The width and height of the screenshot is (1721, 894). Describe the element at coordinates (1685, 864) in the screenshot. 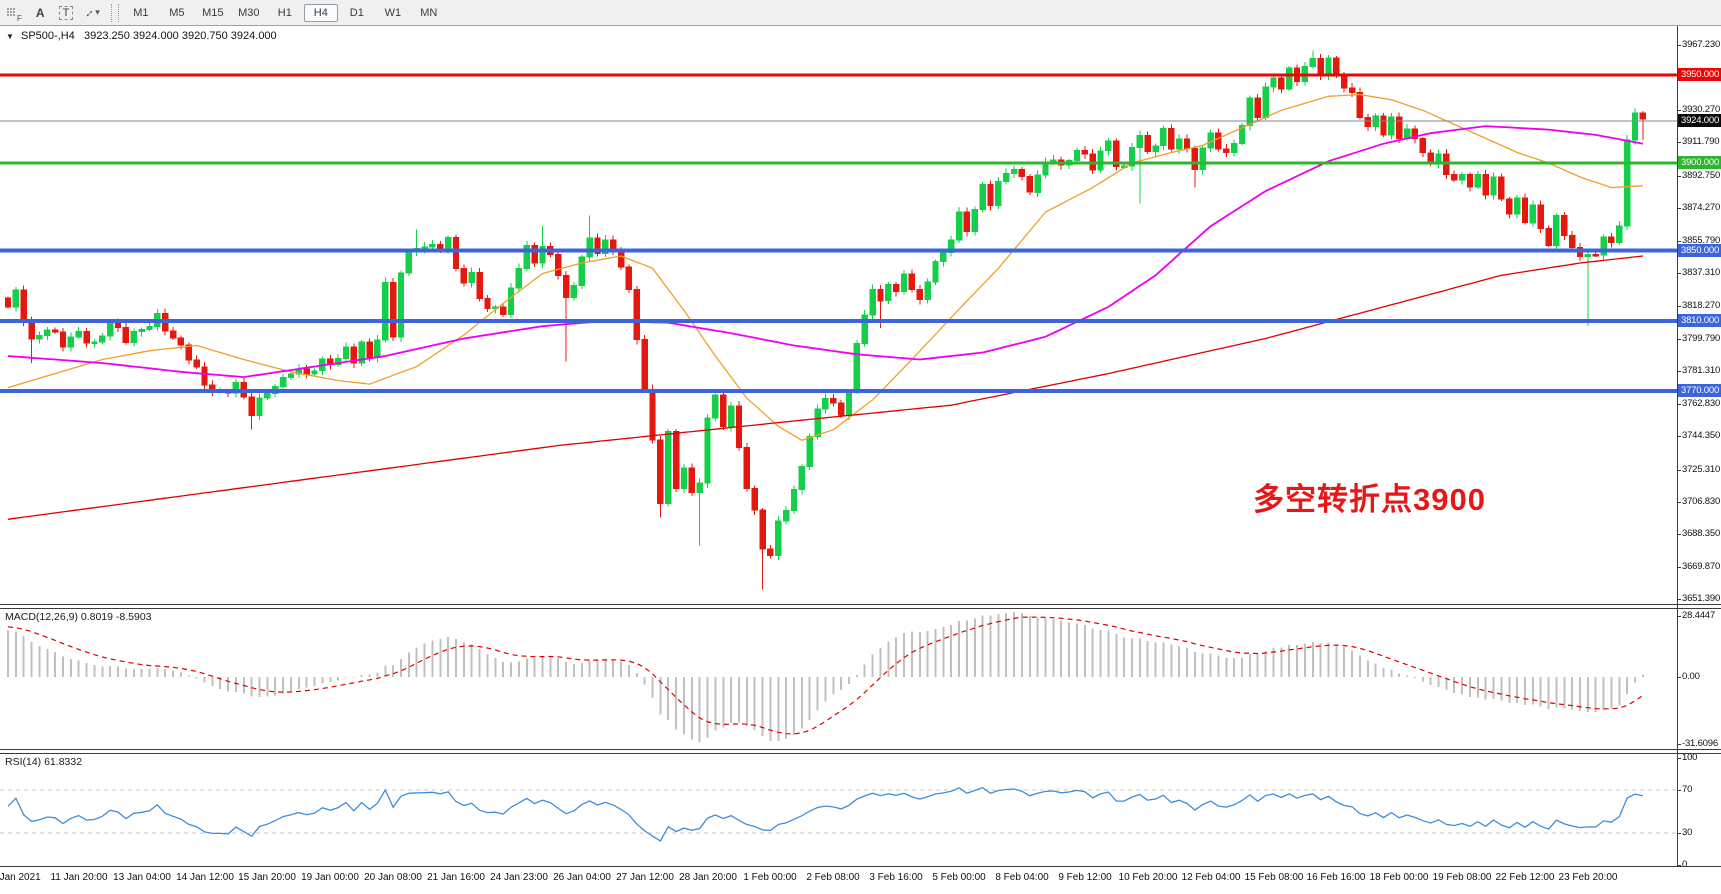

I see `rsi-axis-label: 0` at that location.